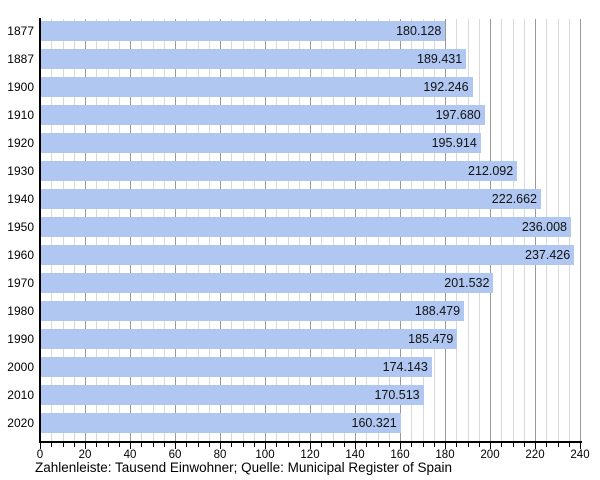 This screenshot has height=480, width=600. I want to click on year-label-2000: 2000, so click(20, 367).